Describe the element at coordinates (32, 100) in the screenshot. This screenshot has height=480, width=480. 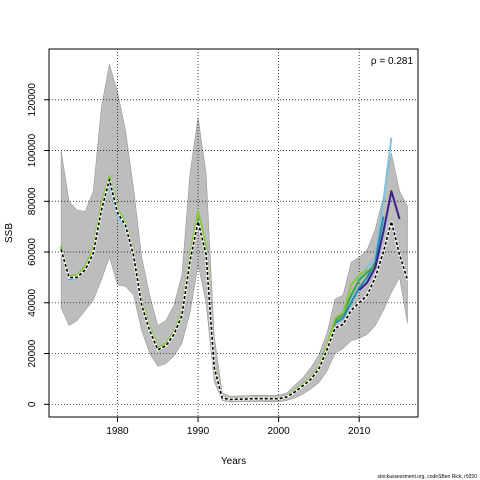
I see `y-tick-label: 120000` at that location.